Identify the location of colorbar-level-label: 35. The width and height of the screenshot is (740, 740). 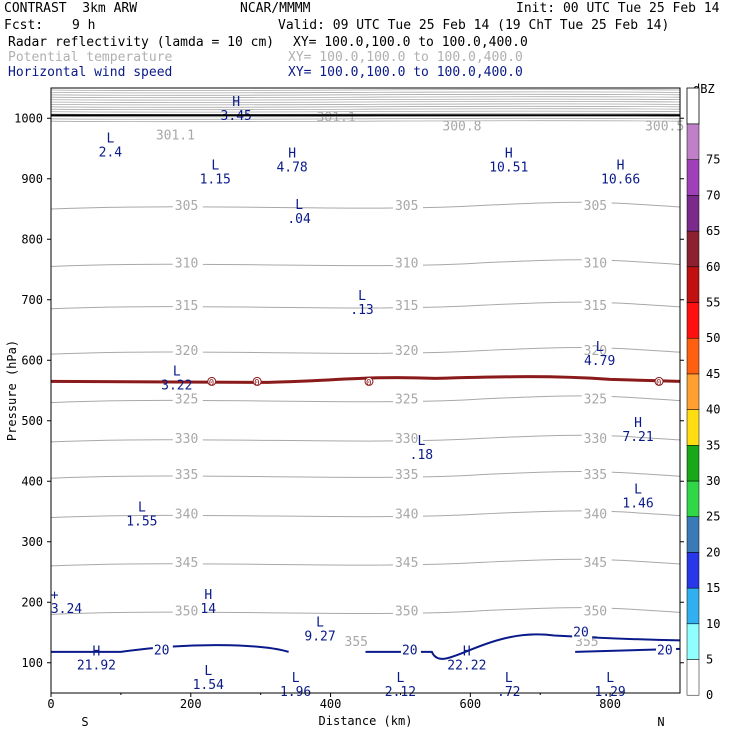
(713, 445).